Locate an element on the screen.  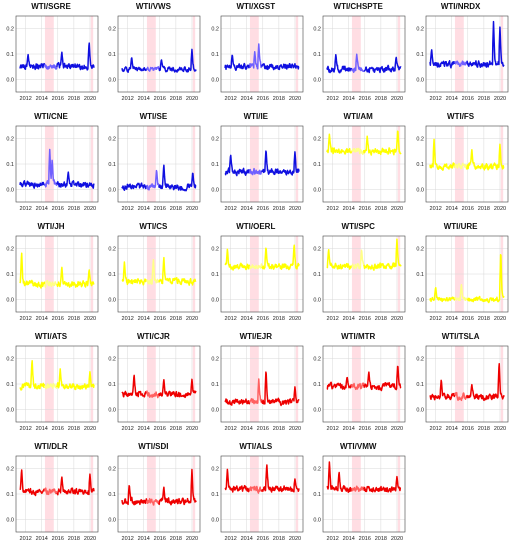
chart-panel: WTI/OERL 0.0 0.1 0.2 2012 2014 2016 2018 2020 is located at coordinates (256, 275).